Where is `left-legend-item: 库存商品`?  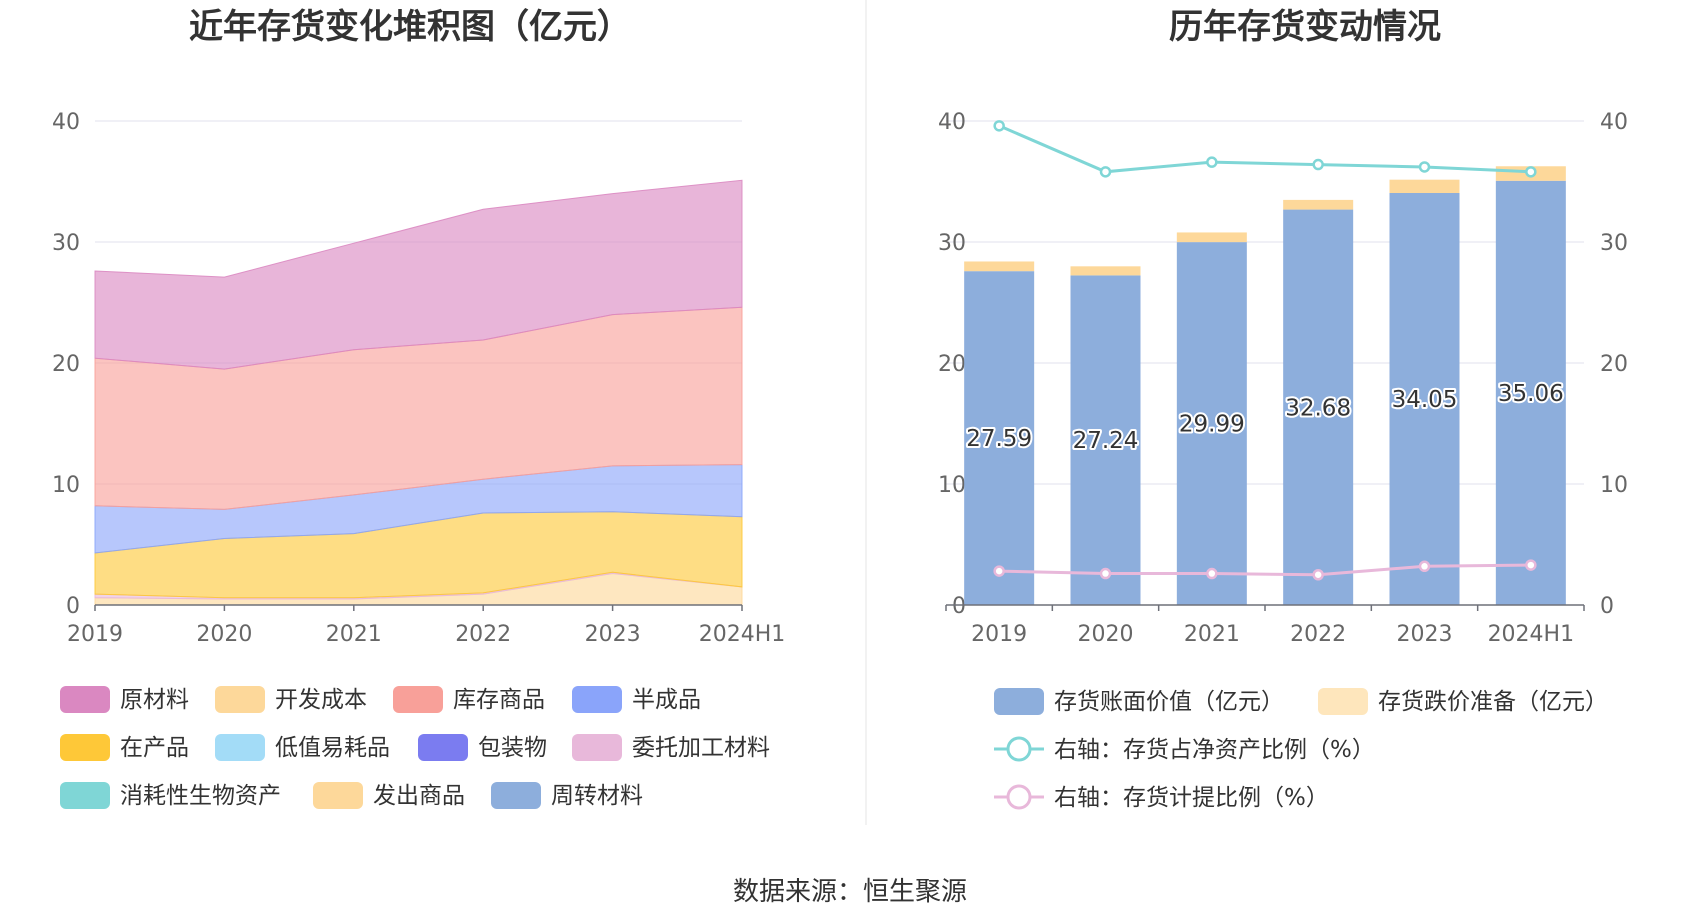 left-legend-item: 库存商品 is located at coordinates (469, 699).